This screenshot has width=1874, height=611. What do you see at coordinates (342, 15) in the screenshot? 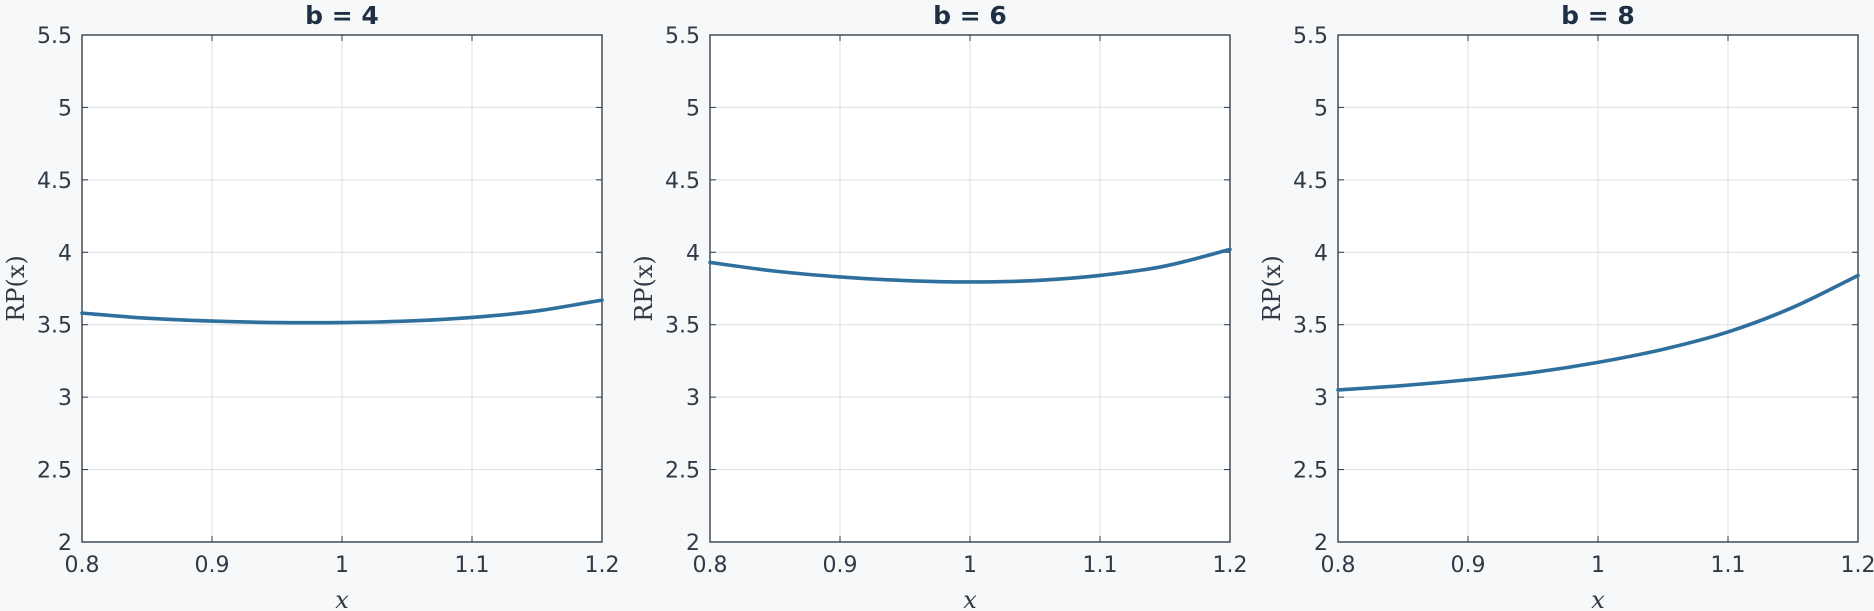
I see `panel-title: b = 4` at bounding box center [342, 15].